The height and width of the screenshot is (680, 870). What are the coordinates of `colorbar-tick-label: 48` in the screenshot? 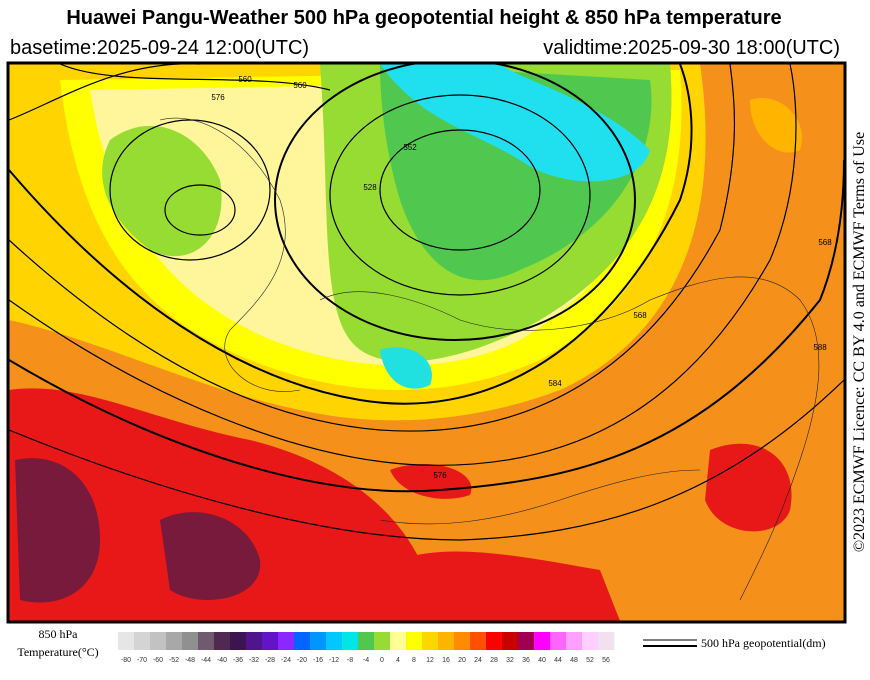 It's located at (574, 660).